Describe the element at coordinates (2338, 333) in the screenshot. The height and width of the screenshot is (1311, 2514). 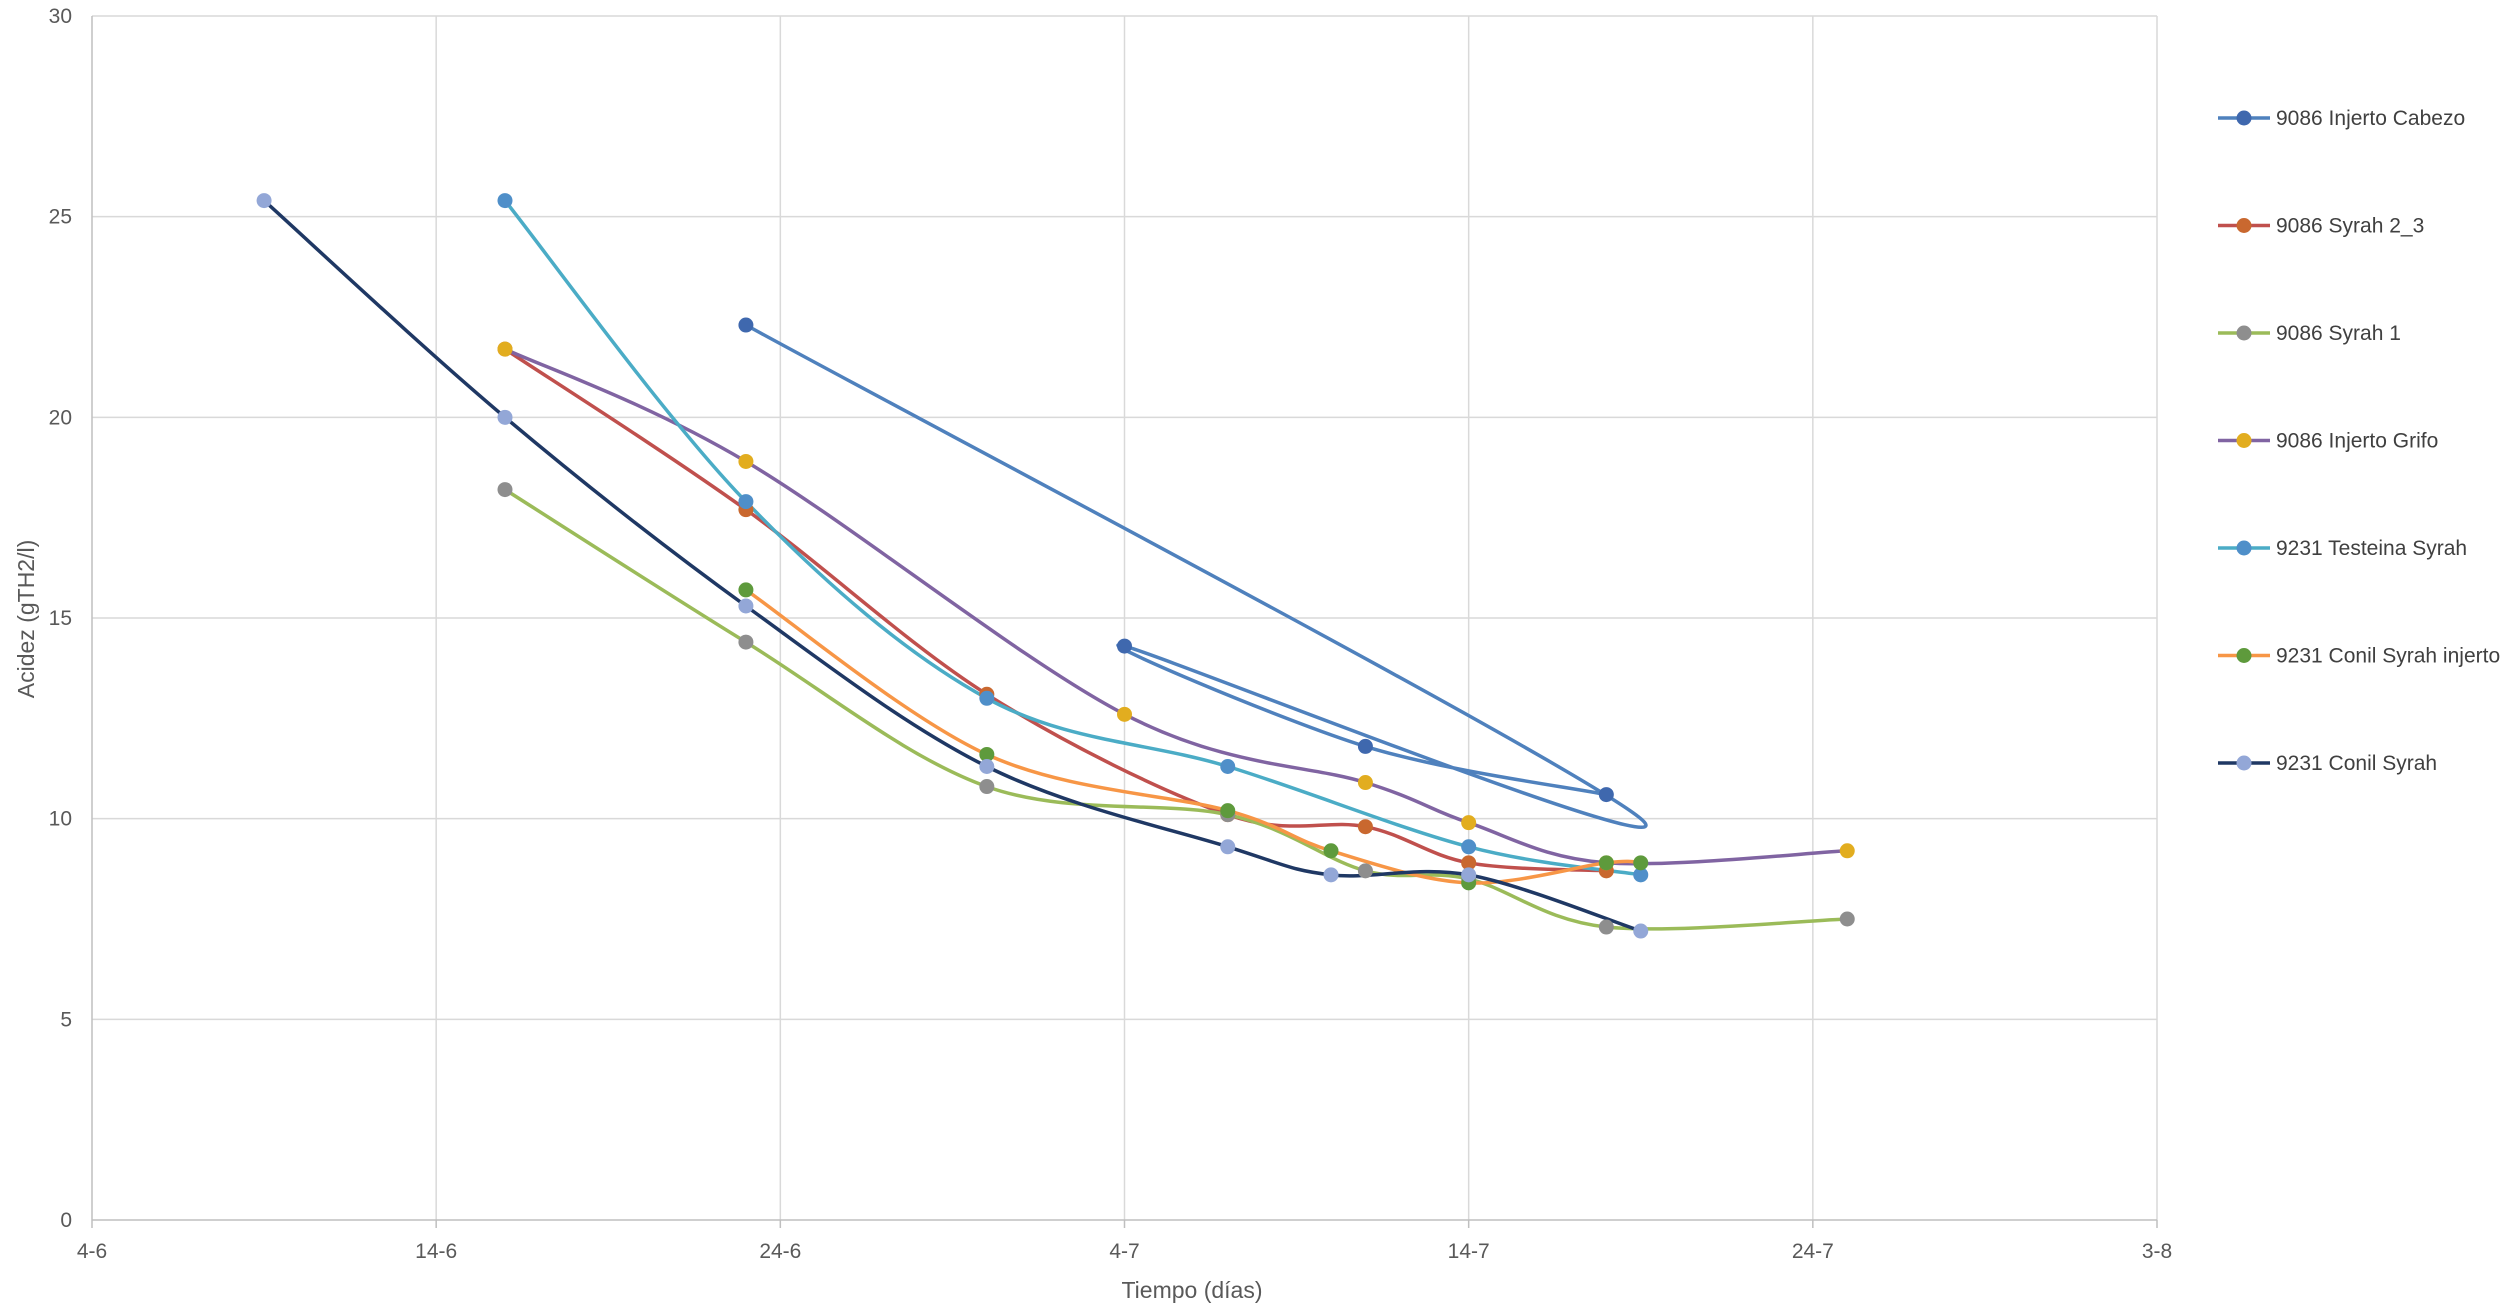
I see `legend-label: 9086 Syrah 1` at that location.